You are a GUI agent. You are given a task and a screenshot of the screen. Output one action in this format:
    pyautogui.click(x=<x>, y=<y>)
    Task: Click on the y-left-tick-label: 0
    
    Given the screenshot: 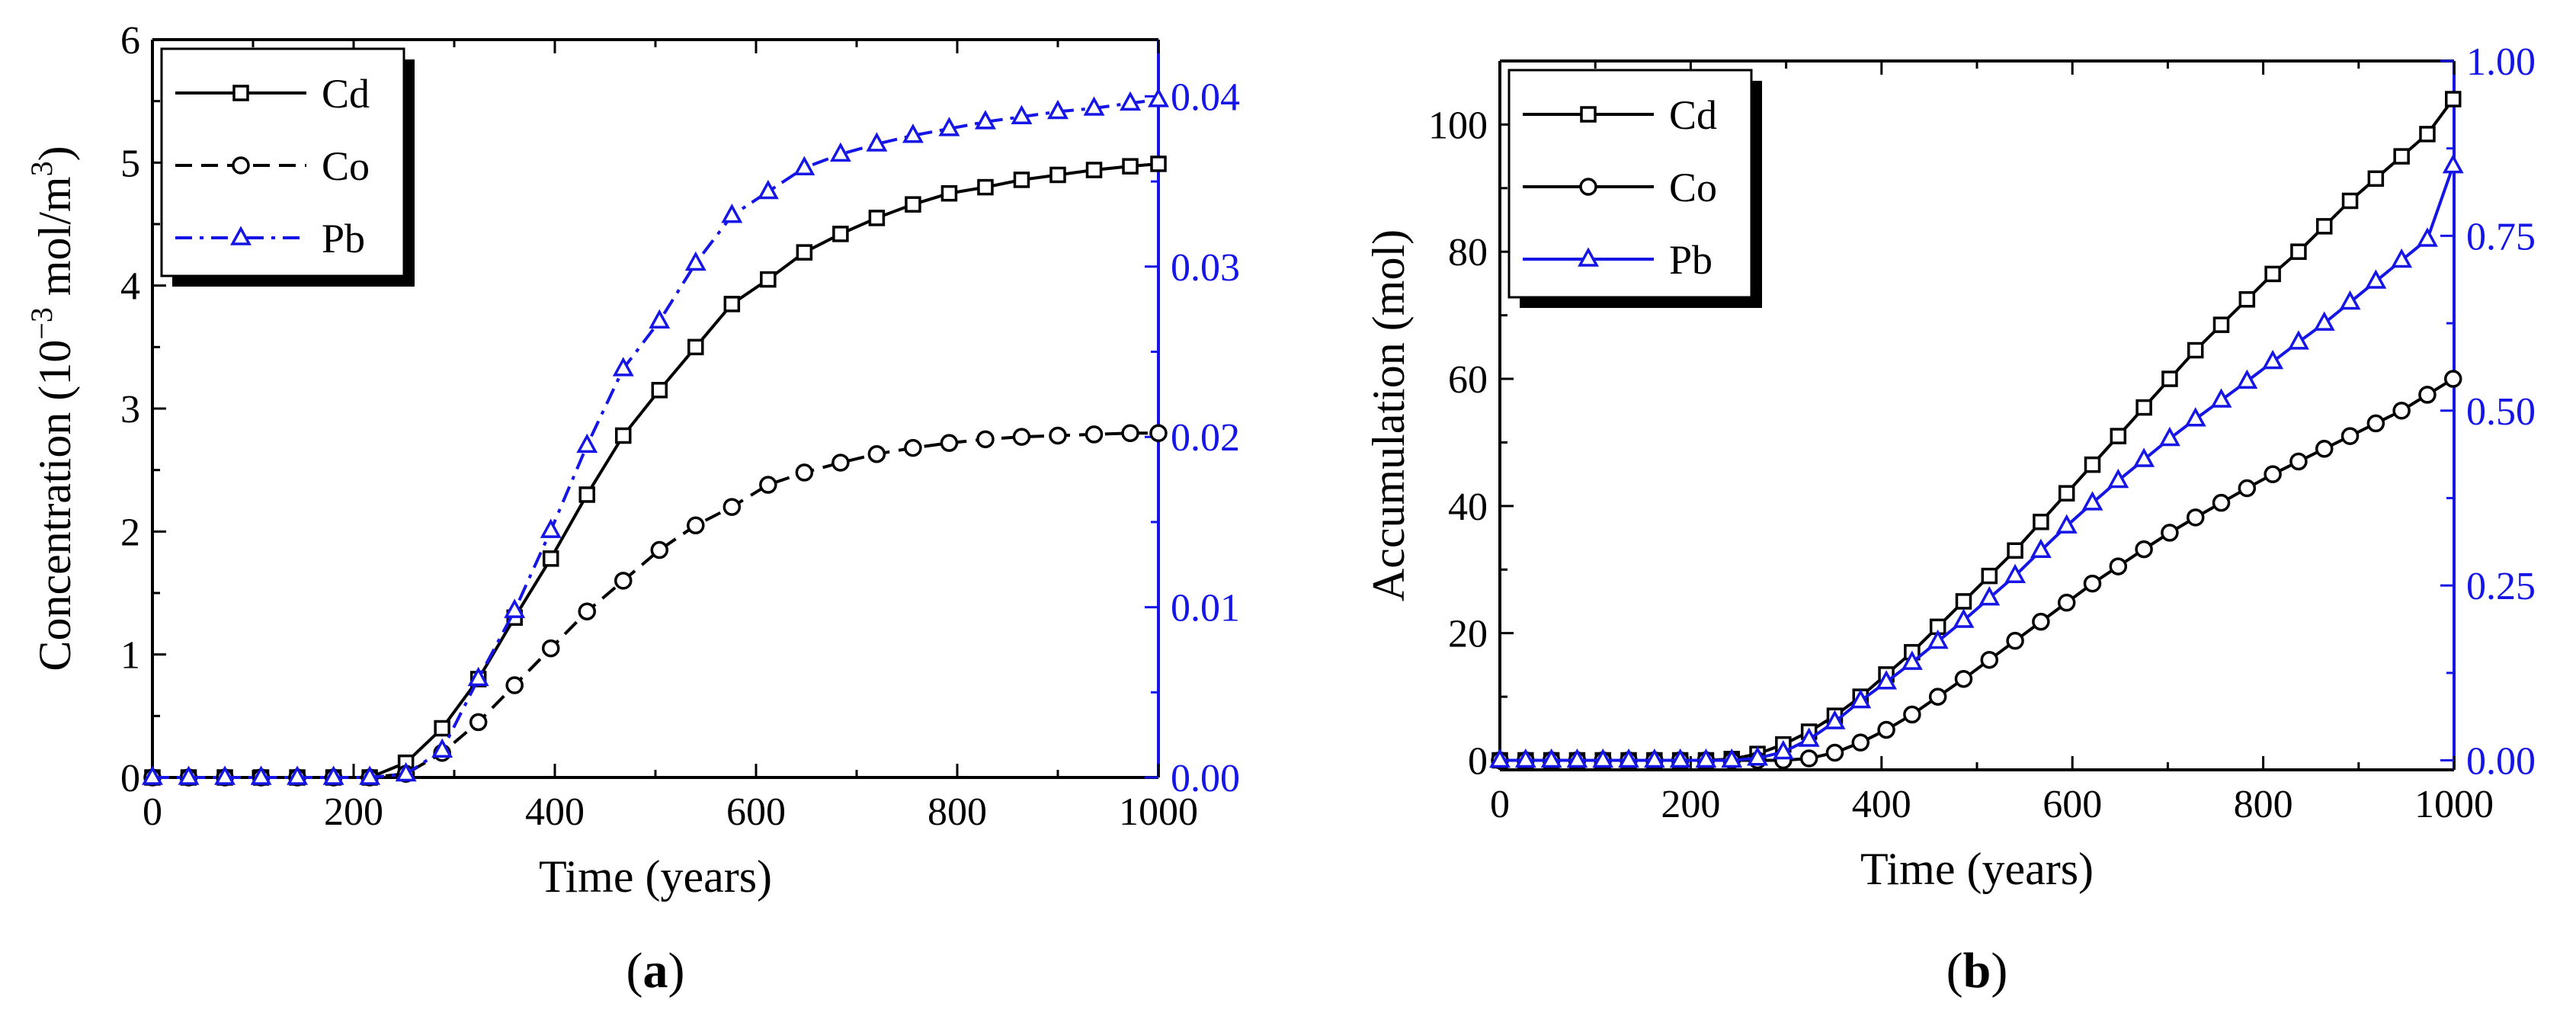 What is the action you would take?
    pyautogui.click(x=1478, y=761)
    